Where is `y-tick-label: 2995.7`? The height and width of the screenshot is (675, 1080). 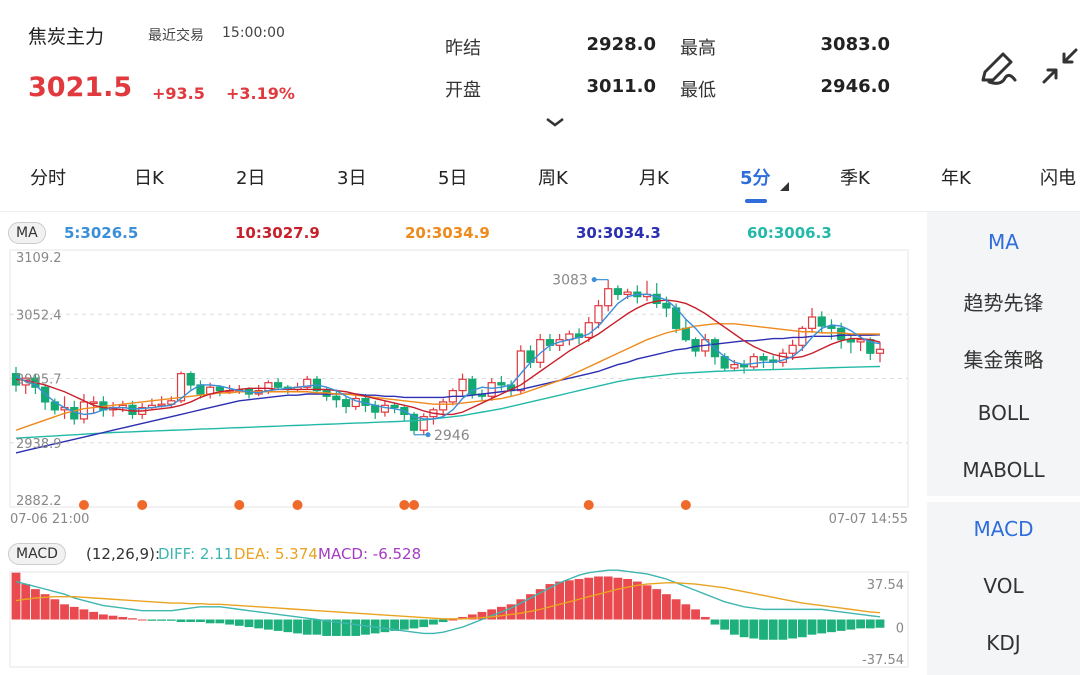
y-tick-label: 2995.7 is located at coordinates (39, 380).